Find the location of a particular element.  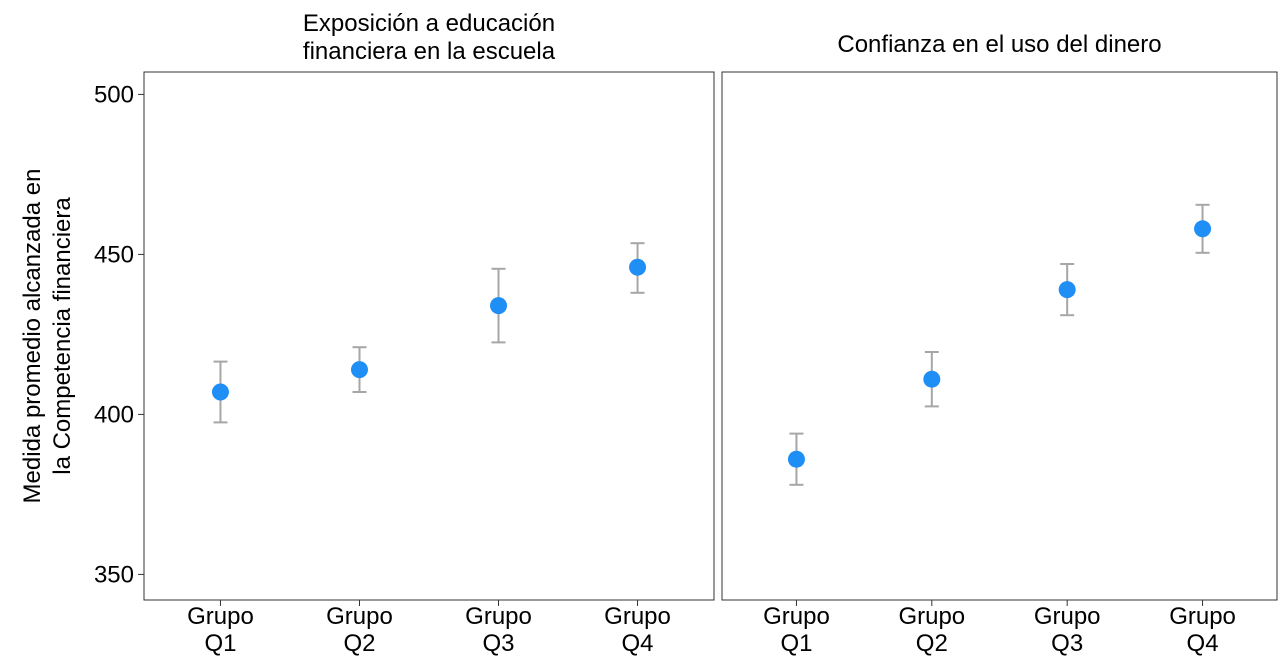

panel-title: financiera en la escuela is located at coordinates (429, 51).